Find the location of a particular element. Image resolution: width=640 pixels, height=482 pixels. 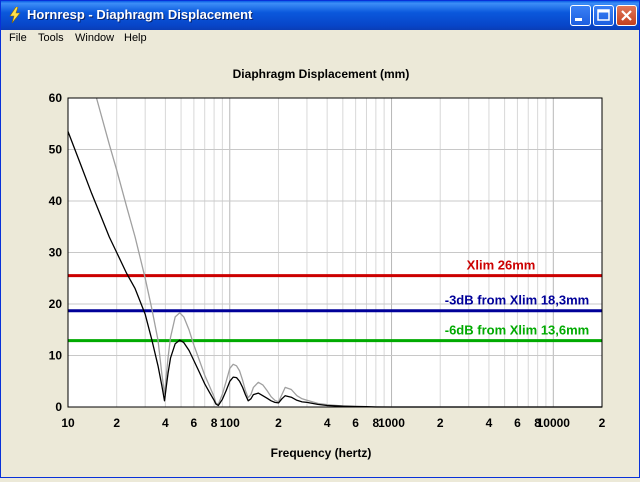

limit-line-label: Xlim 26mm is located at coordinates (501, 265).